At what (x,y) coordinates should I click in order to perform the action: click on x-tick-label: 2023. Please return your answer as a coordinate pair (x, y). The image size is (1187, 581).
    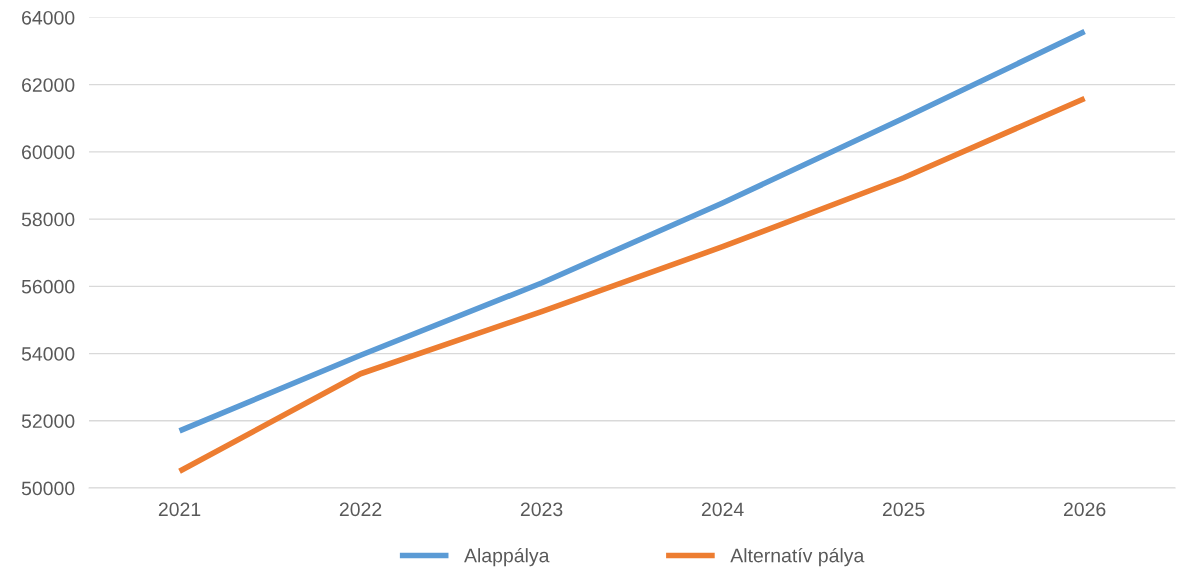
    Looking at the image, I should click on (541, 509).